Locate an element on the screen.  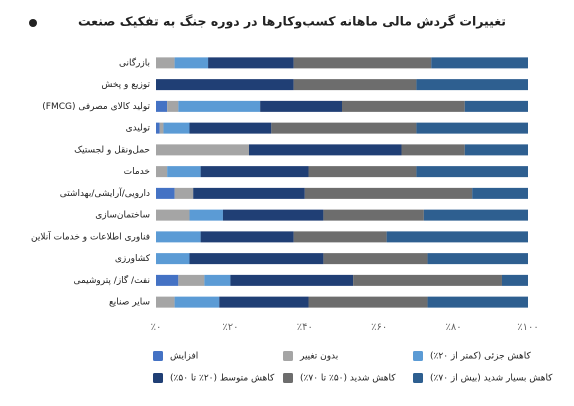
y-tick-label: تولید کالای مصرفی (FMCG) is located at coordinates (96, 107).